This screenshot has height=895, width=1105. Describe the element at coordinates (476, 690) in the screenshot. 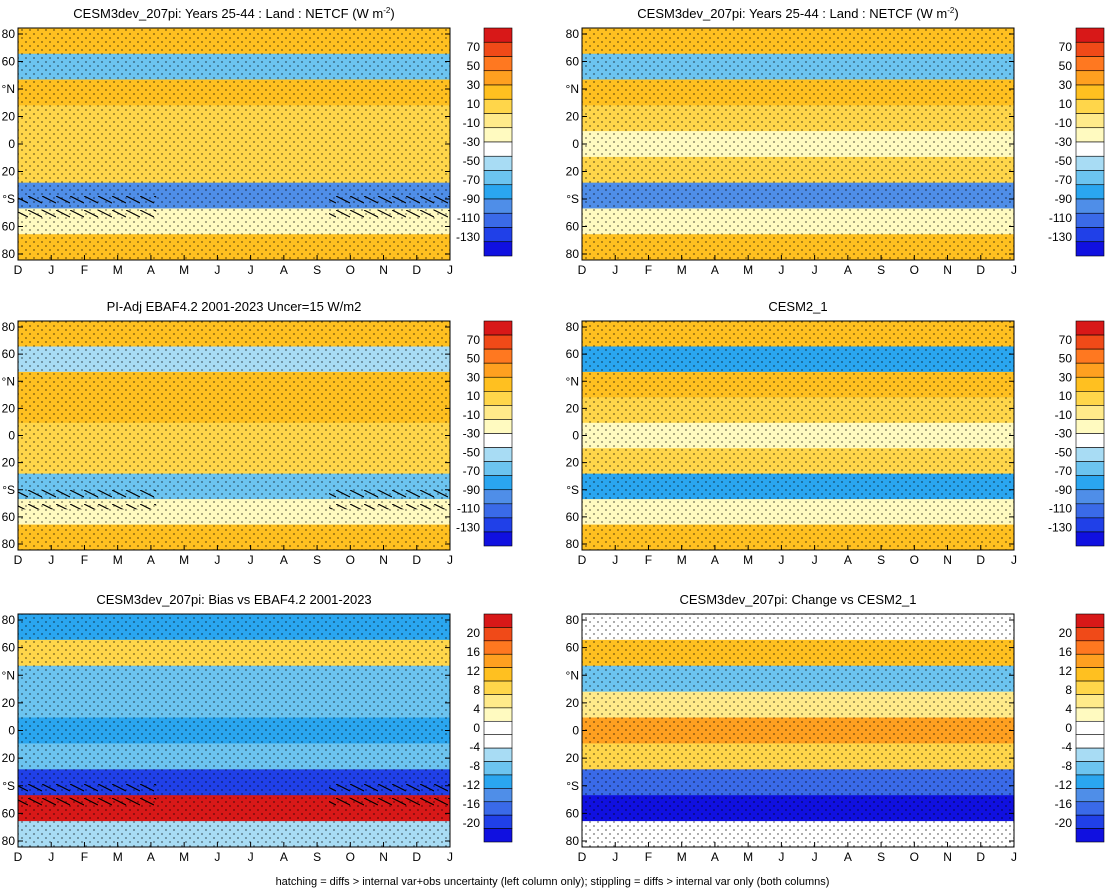

I see `colorbar-label: 8` at that location.